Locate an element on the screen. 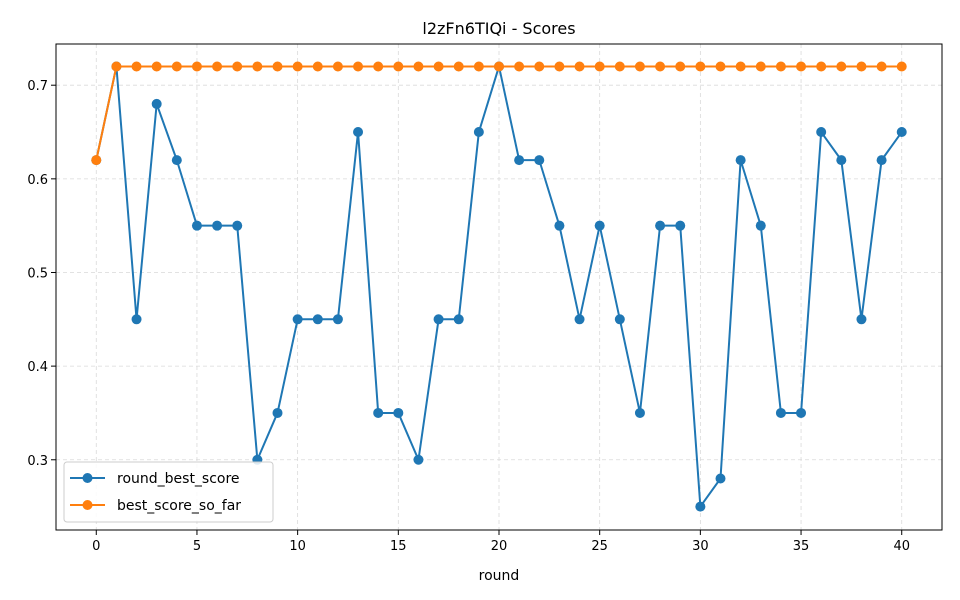 This screenshot has height=600, width=960. legend-item-round-best-score: round_best_score is located at coordinates (155, 479).